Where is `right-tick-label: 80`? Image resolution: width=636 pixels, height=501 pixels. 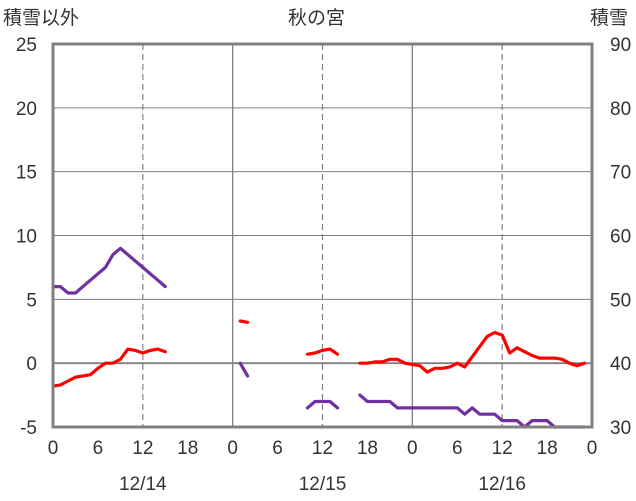
right-tick-label: 80 is located at coordinates (620, 109).